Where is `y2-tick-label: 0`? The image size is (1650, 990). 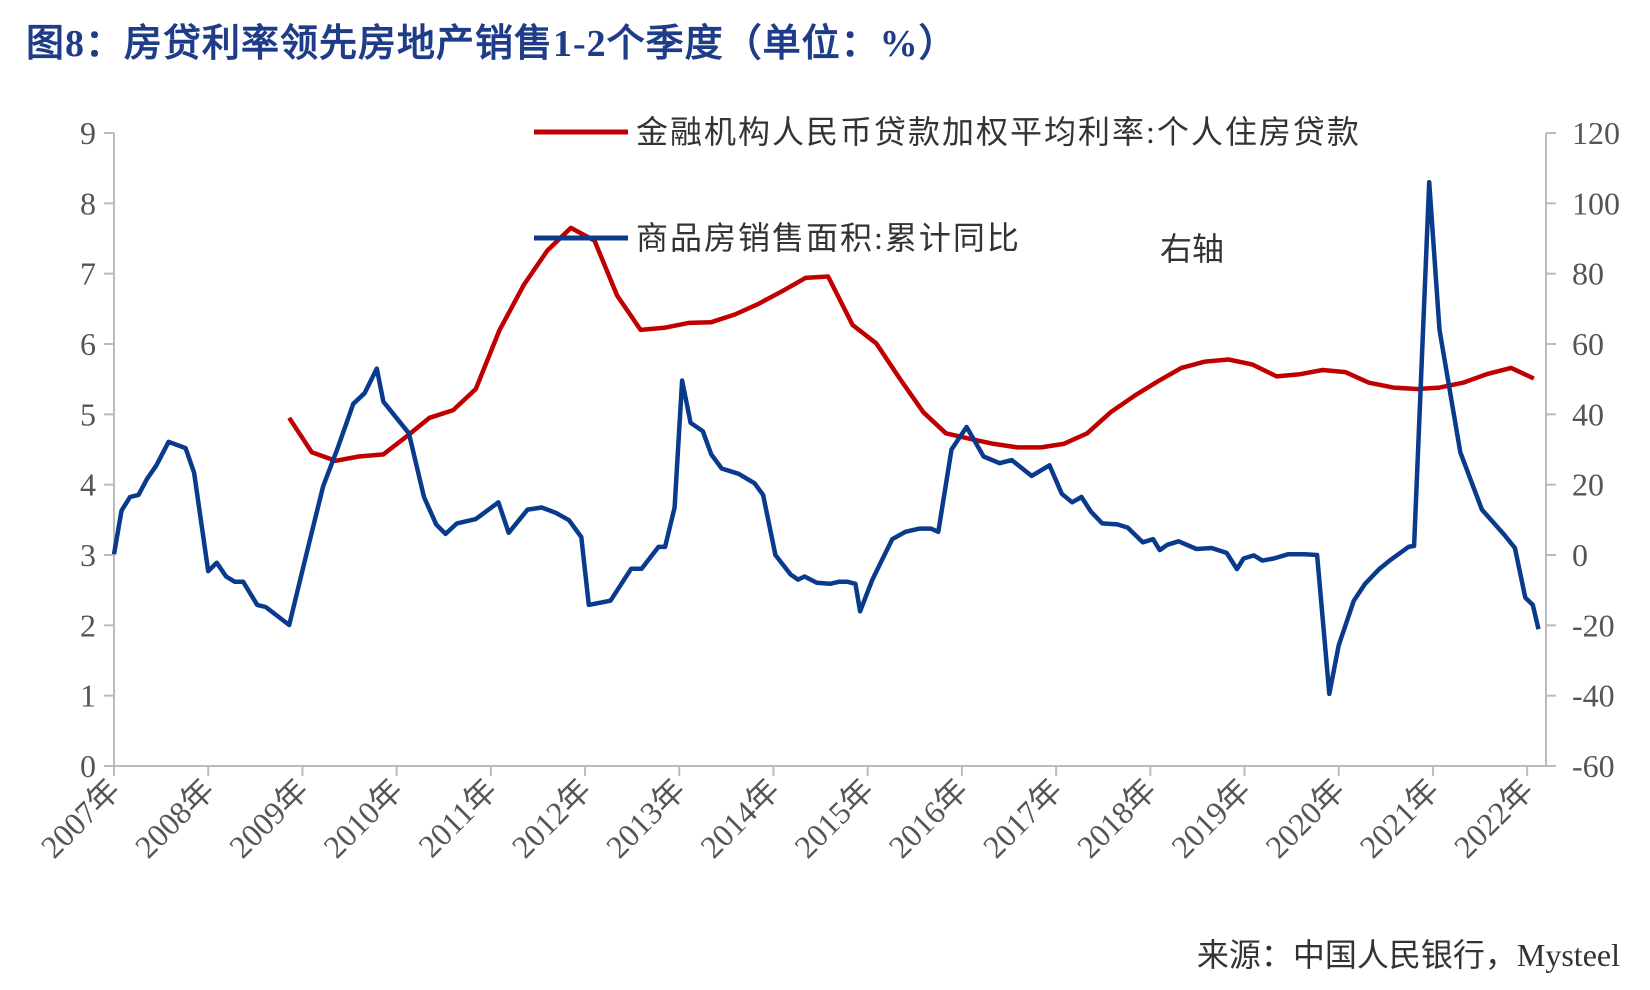 y2-tick-label: 0 is located at coordinates (1580, 555).